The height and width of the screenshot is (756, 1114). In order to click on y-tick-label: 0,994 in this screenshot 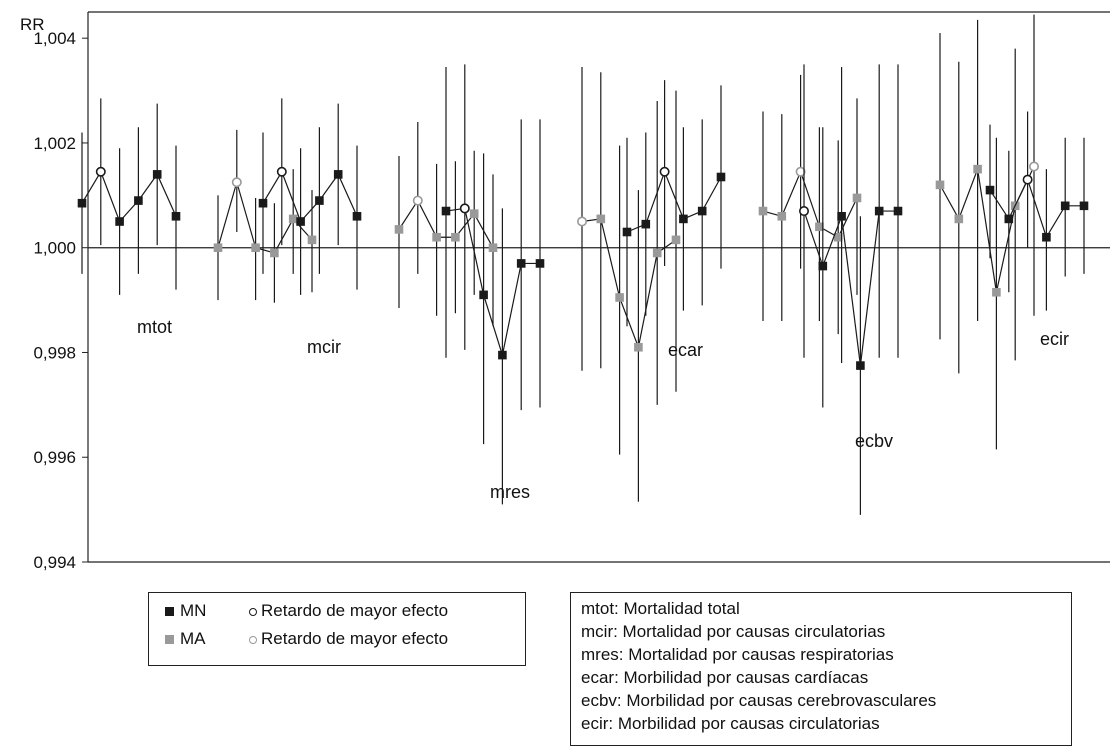, I will do `click(54, 562)`.